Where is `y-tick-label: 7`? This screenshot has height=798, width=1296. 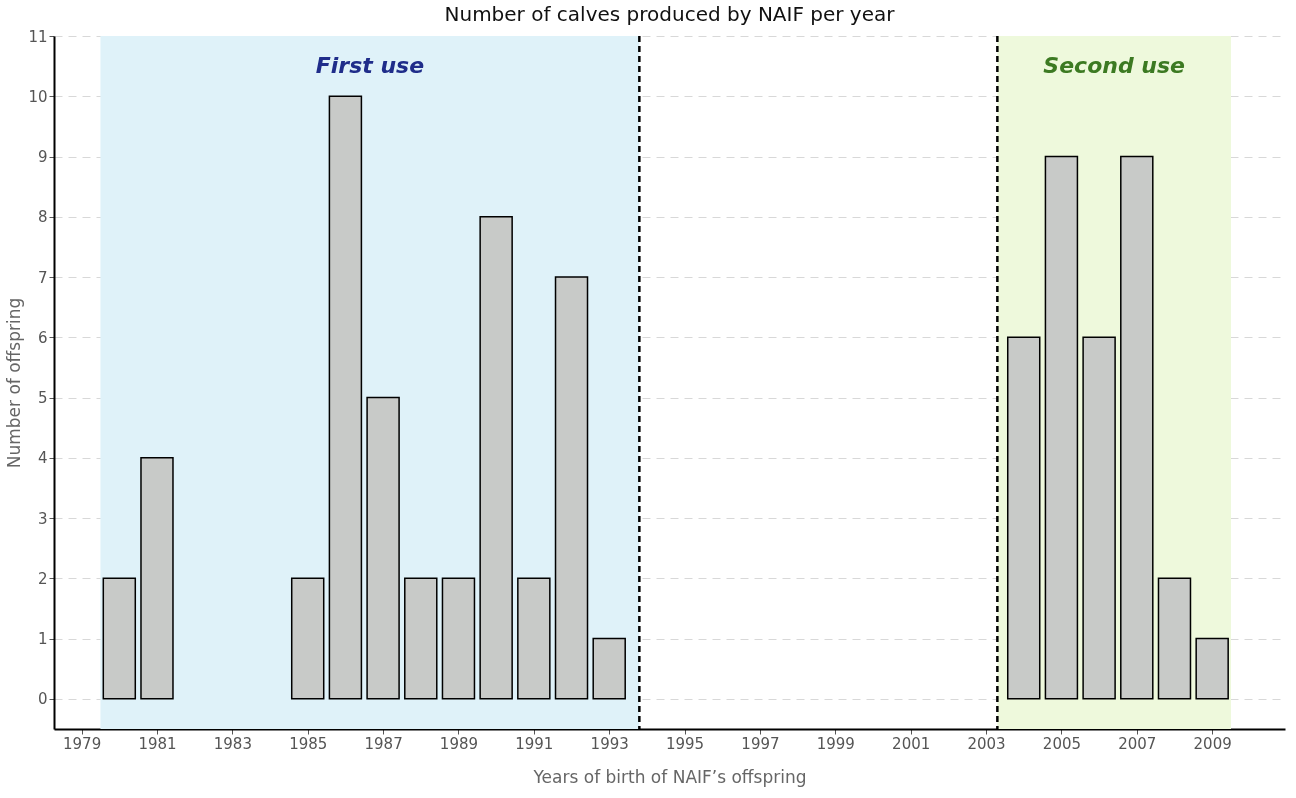 y-tick-label: 7 is located at coordinates (42, 277).